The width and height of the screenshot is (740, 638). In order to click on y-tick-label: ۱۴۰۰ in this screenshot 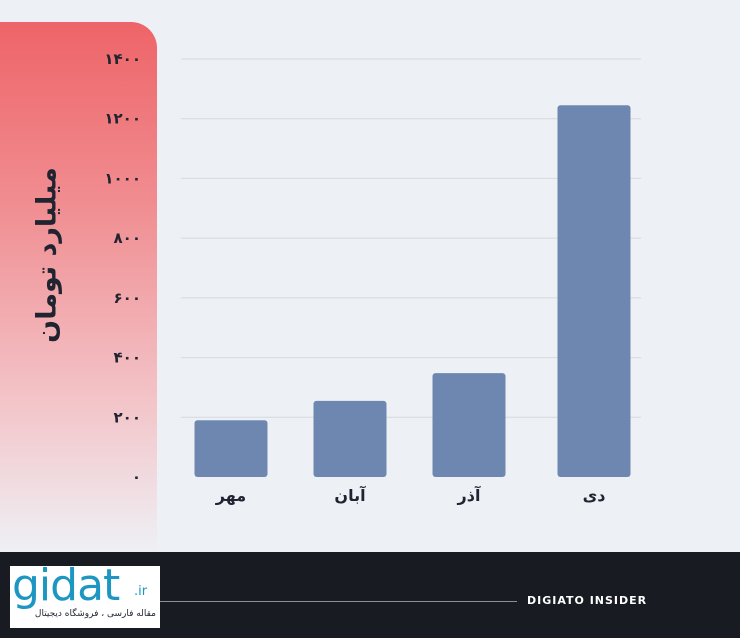, I will do `click(122, 59)`.